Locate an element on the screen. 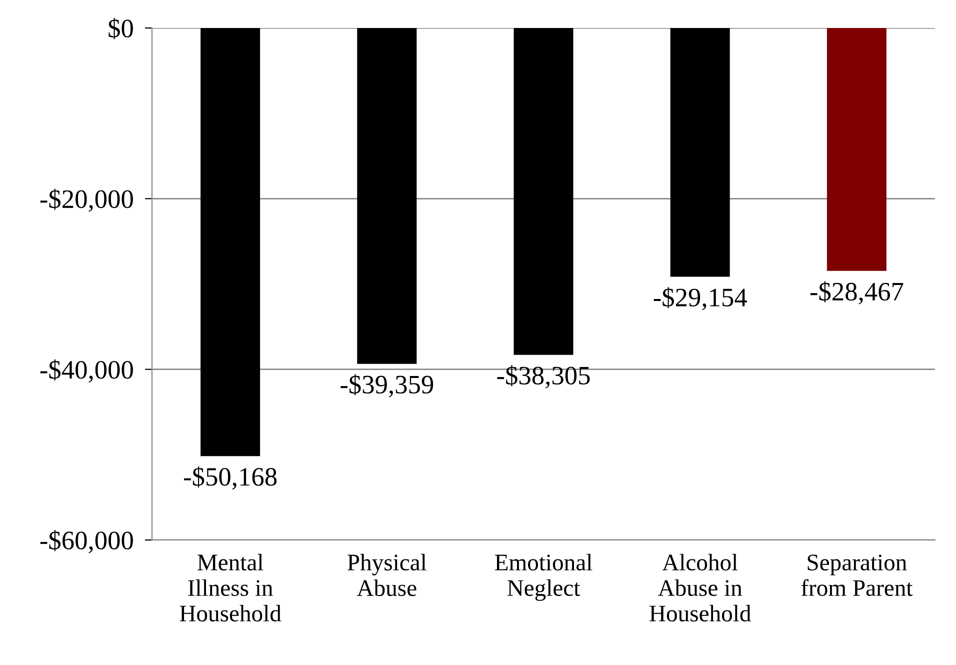 This screenshot has height=665, width=956. y-tick-label: -$60,000 is located at coordinates (86, 542).